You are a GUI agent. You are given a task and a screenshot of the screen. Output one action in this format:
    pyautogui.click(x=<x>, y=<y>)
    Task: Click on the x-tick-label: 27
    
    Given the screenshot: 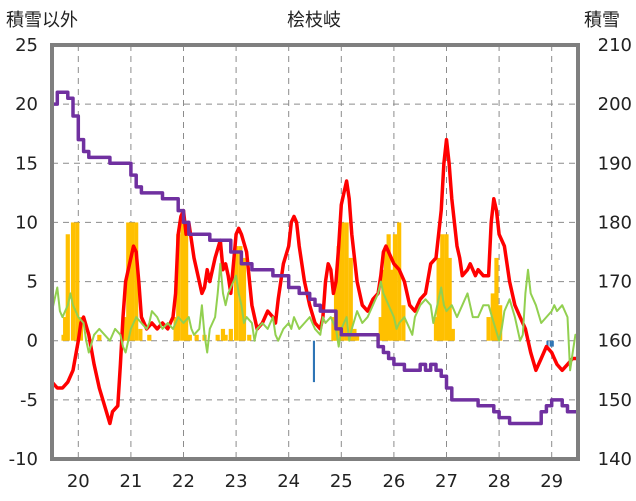 What is the action you would take?
    pyautogui.click(x=446, y=481)
    